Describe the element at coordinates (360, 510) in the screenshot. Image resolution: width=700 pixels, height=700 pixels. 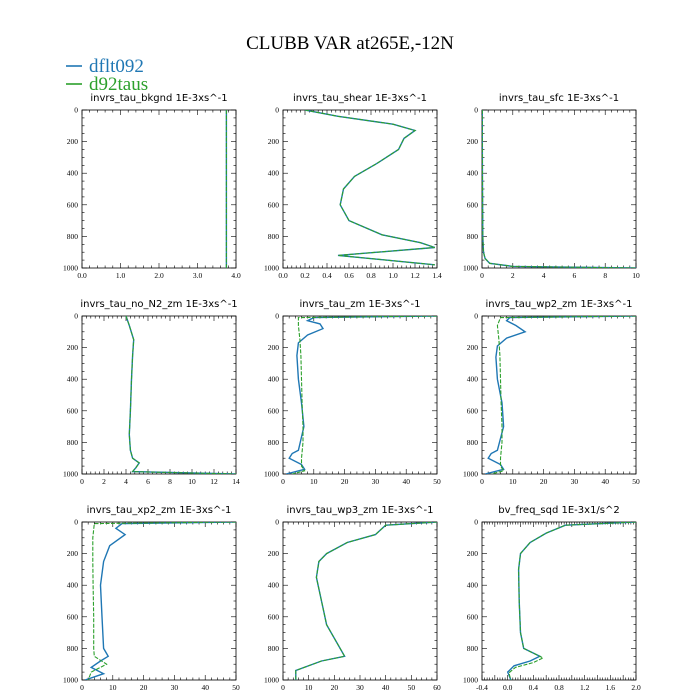
I see `panel-title: invrs_tau_wp3_zm 1E-3xs^-1` at that location.